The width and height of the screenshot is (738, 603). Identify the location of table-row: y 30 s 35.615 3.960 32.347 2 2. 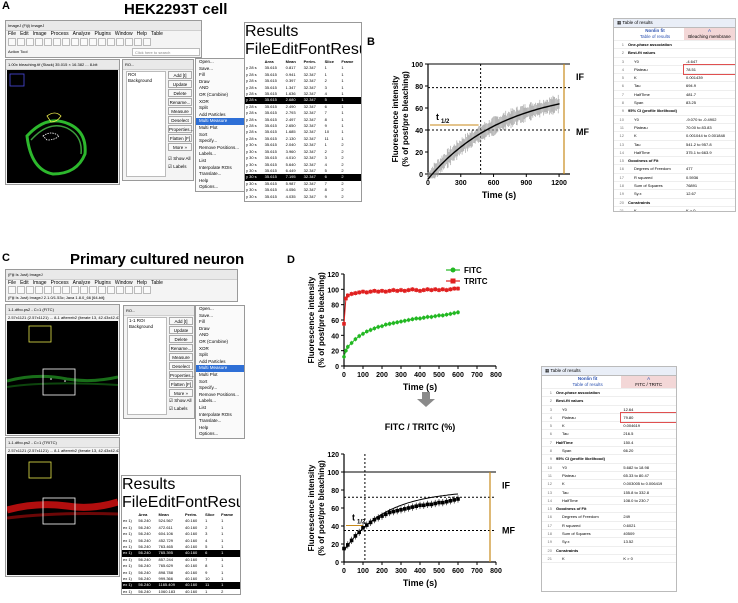
(303, 152).